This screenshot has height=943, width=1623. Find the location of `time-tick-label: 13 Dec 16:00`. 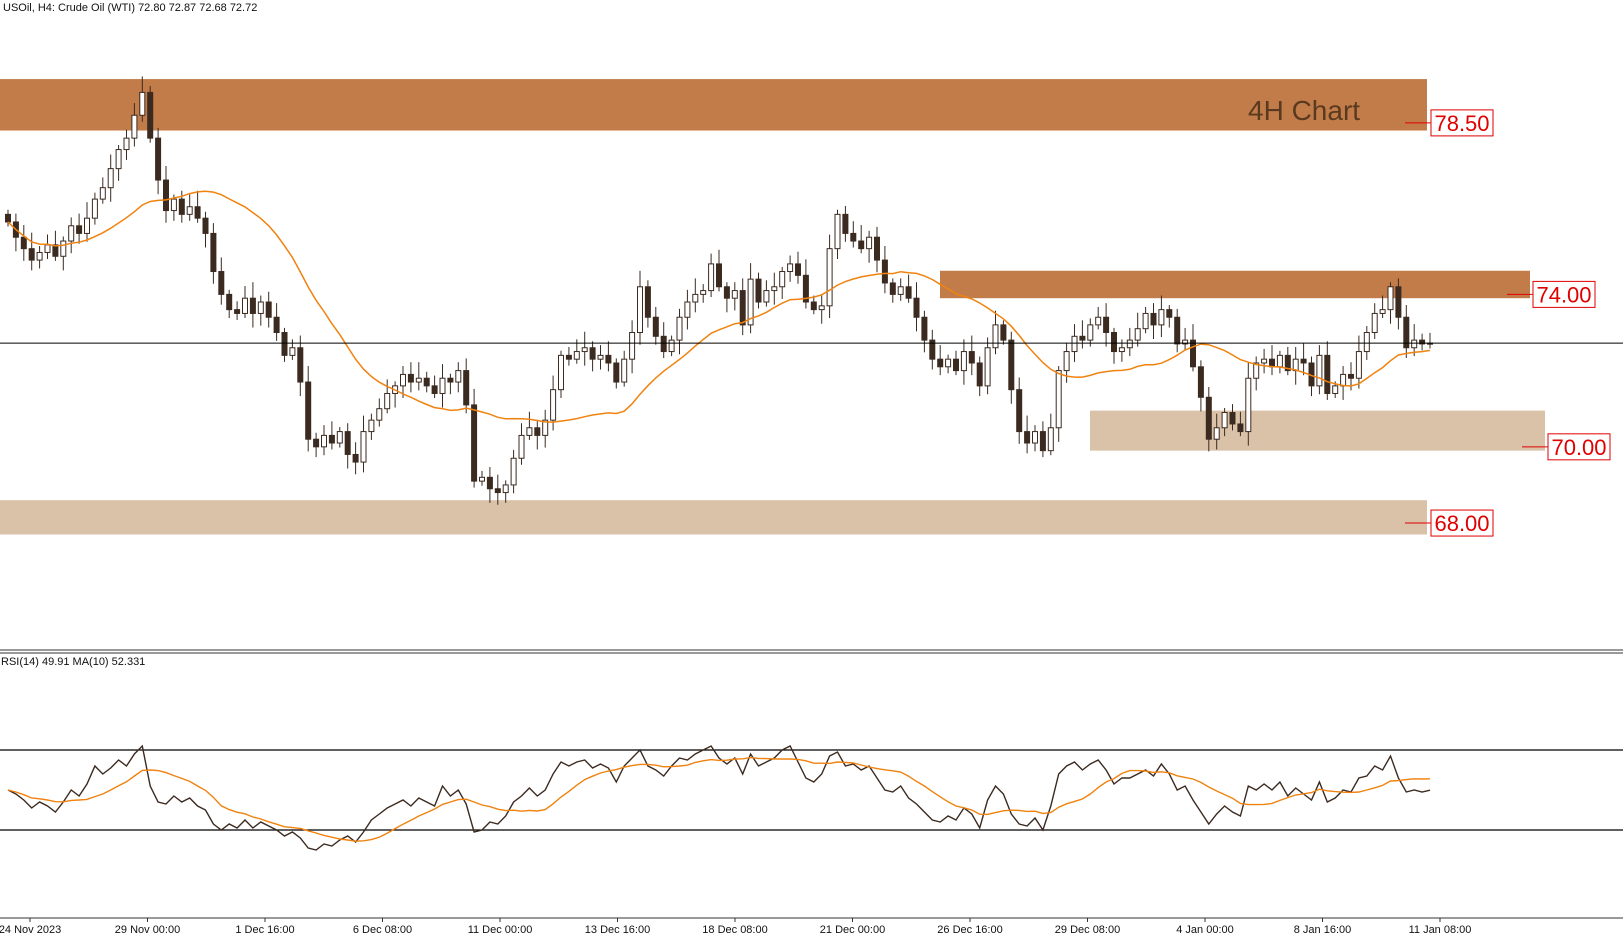

time-tick-label: 13 Dec 16:00 is located at coordinates (617, 930).